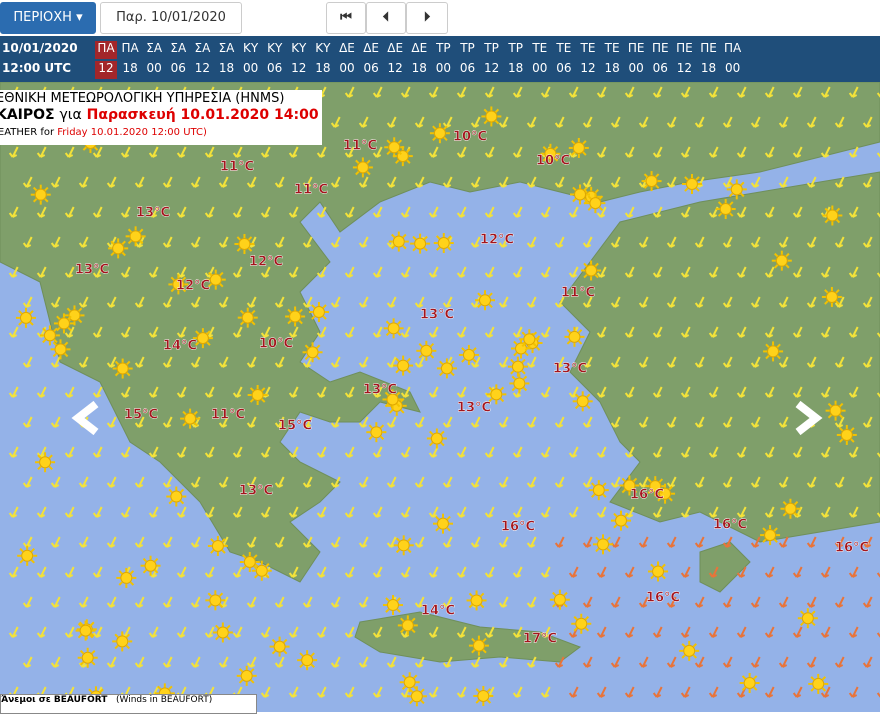 Image resolution: width=880 pixels, height=714 pixels. I want to click on prev-arrow, so click(85, 418).